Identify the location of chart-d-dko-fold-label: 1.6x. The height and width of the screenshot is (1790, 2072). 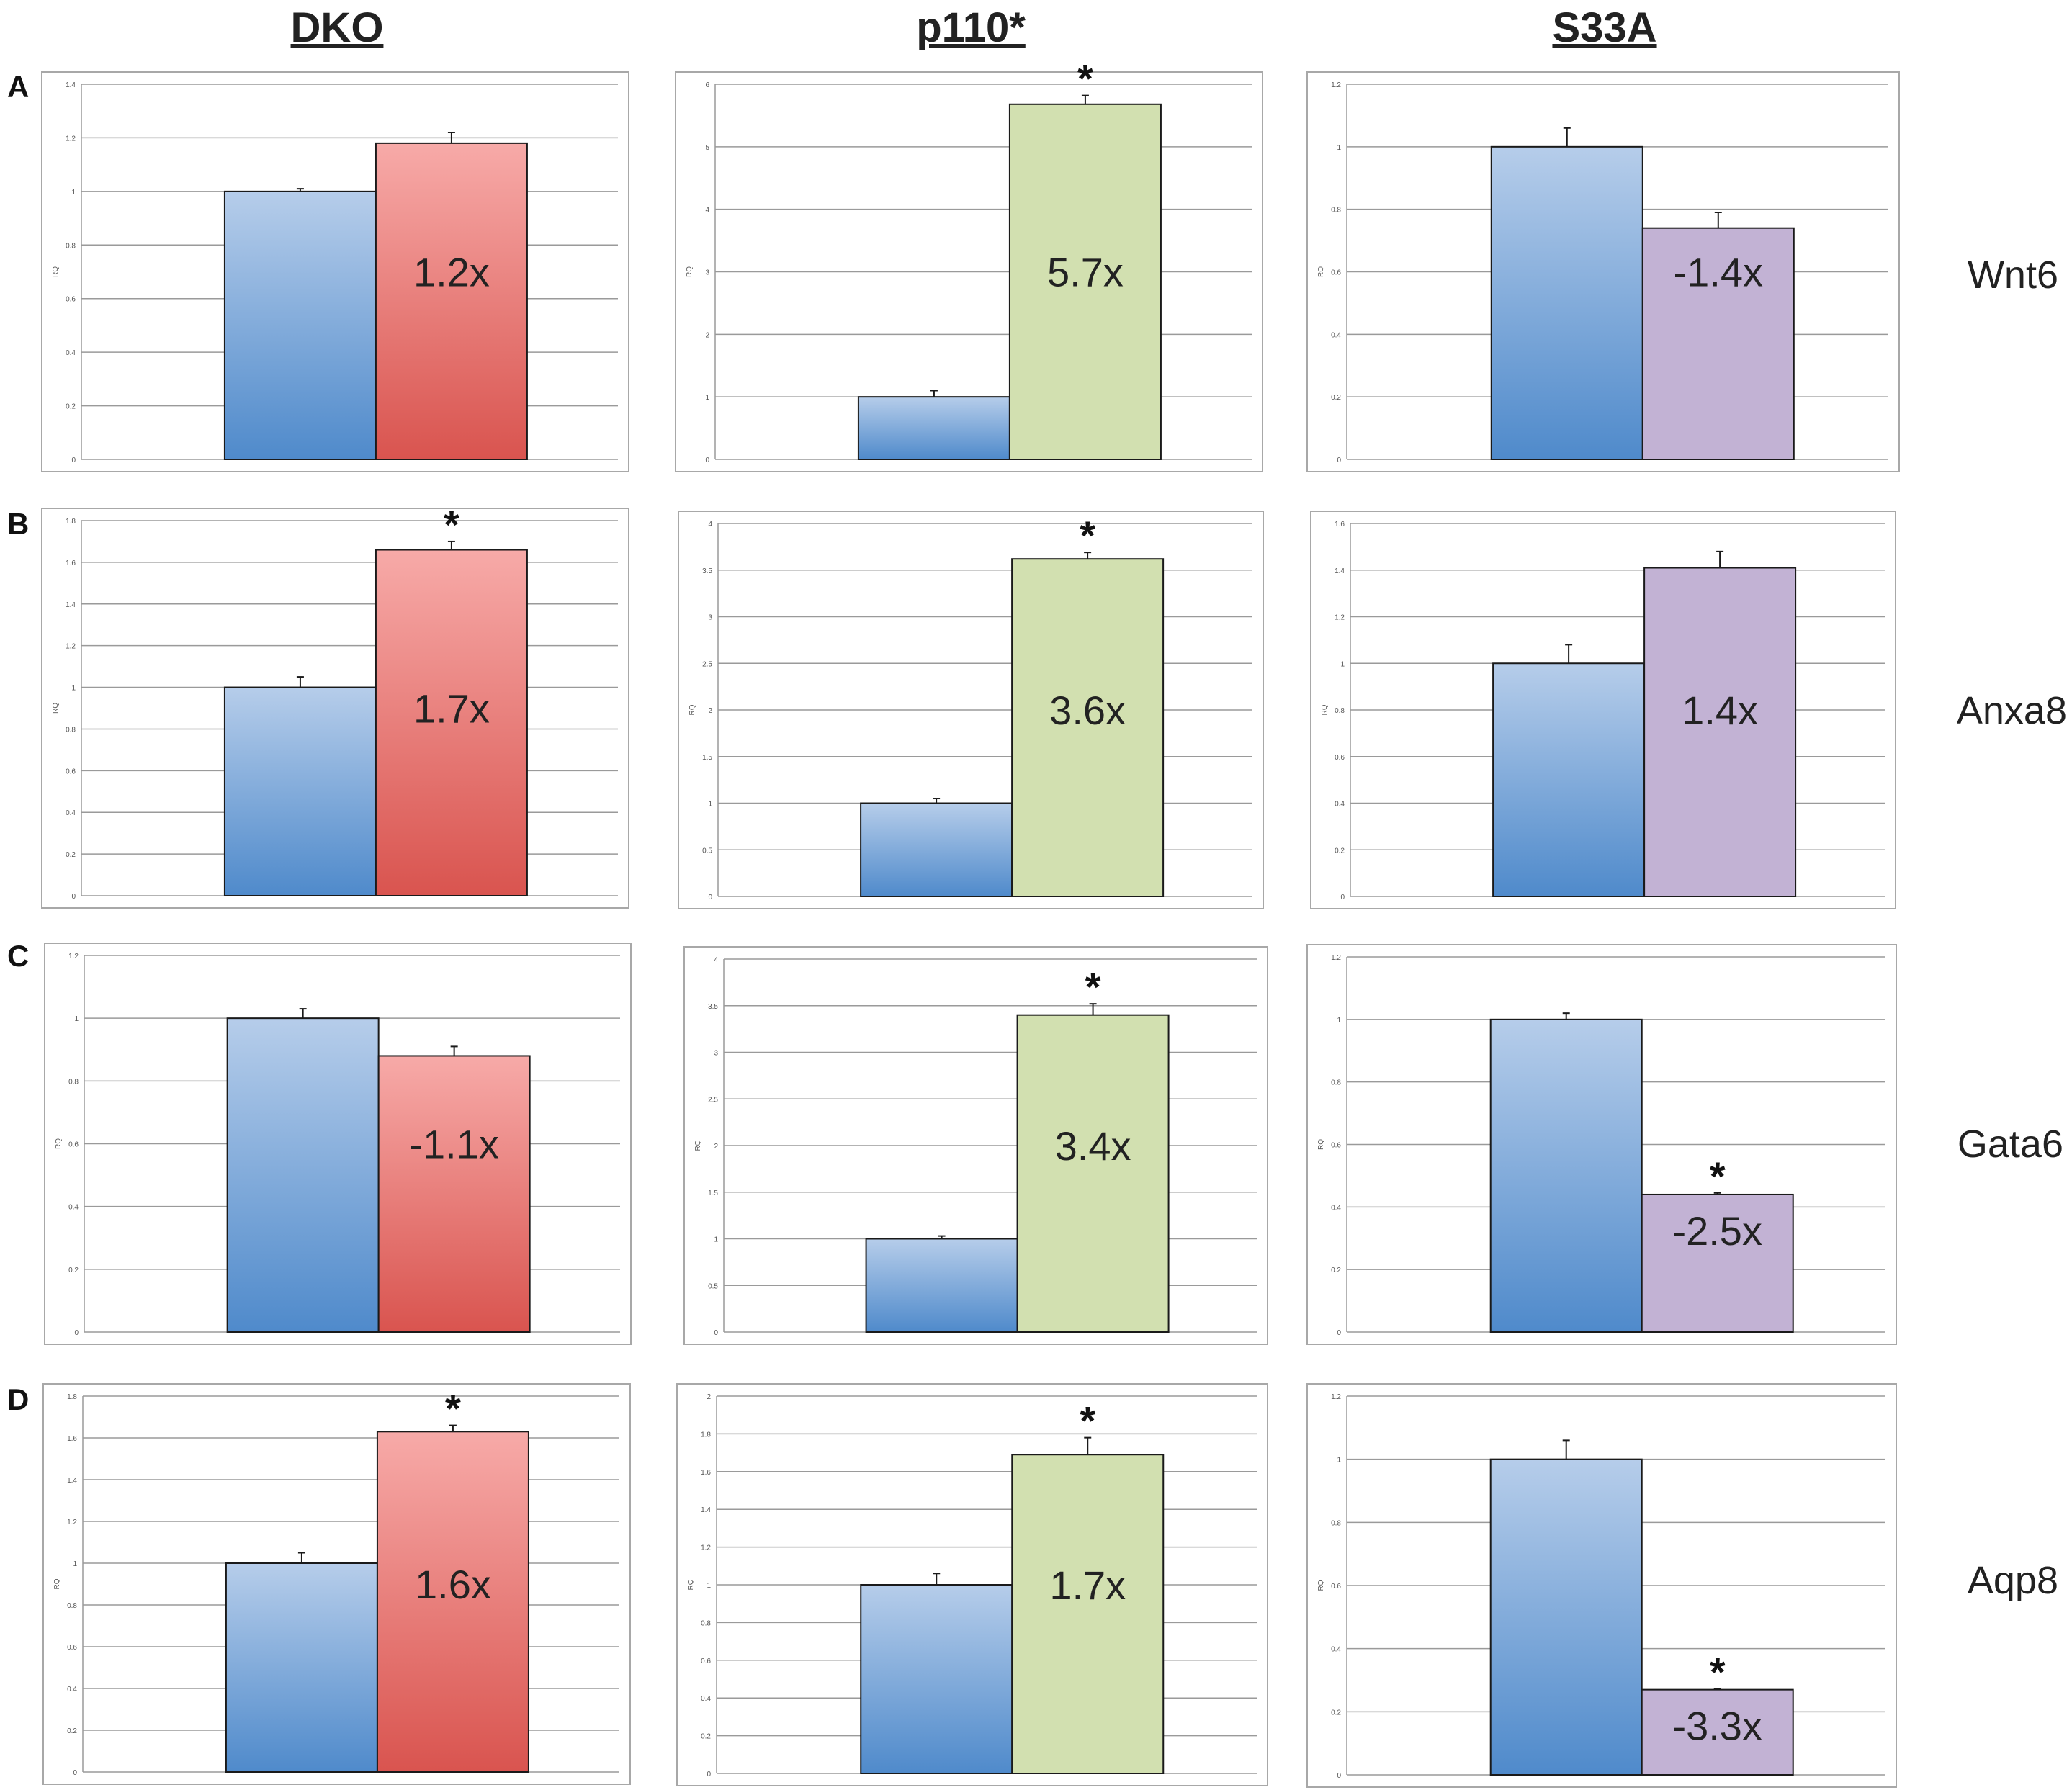
(453, 1584).